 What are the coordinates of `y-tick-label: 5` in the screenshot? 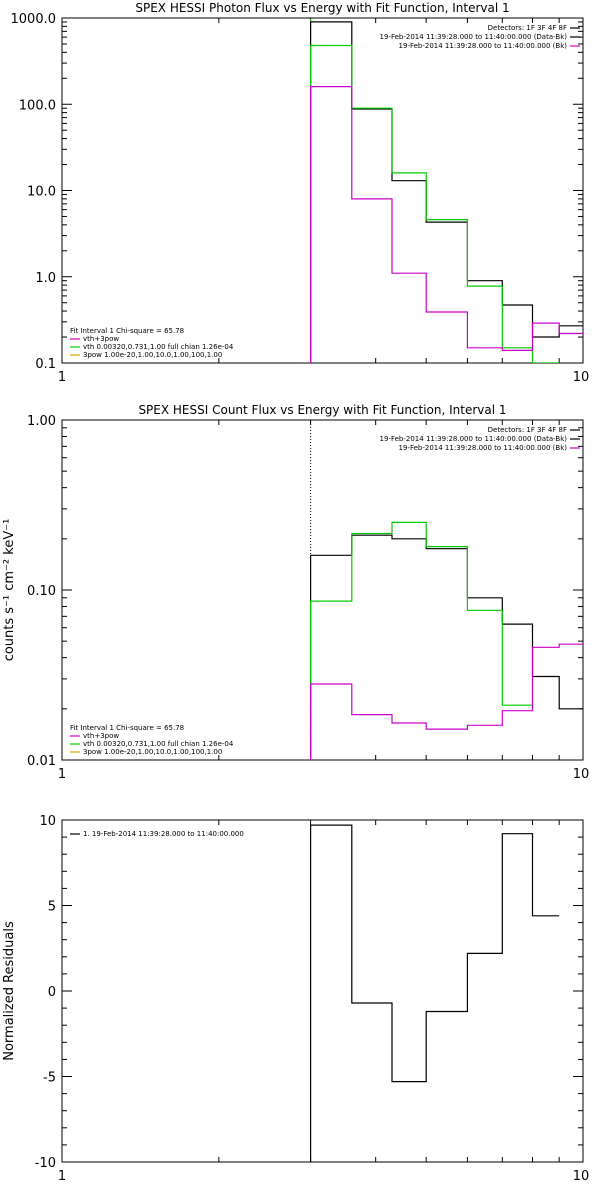 It's located at (52, 907).